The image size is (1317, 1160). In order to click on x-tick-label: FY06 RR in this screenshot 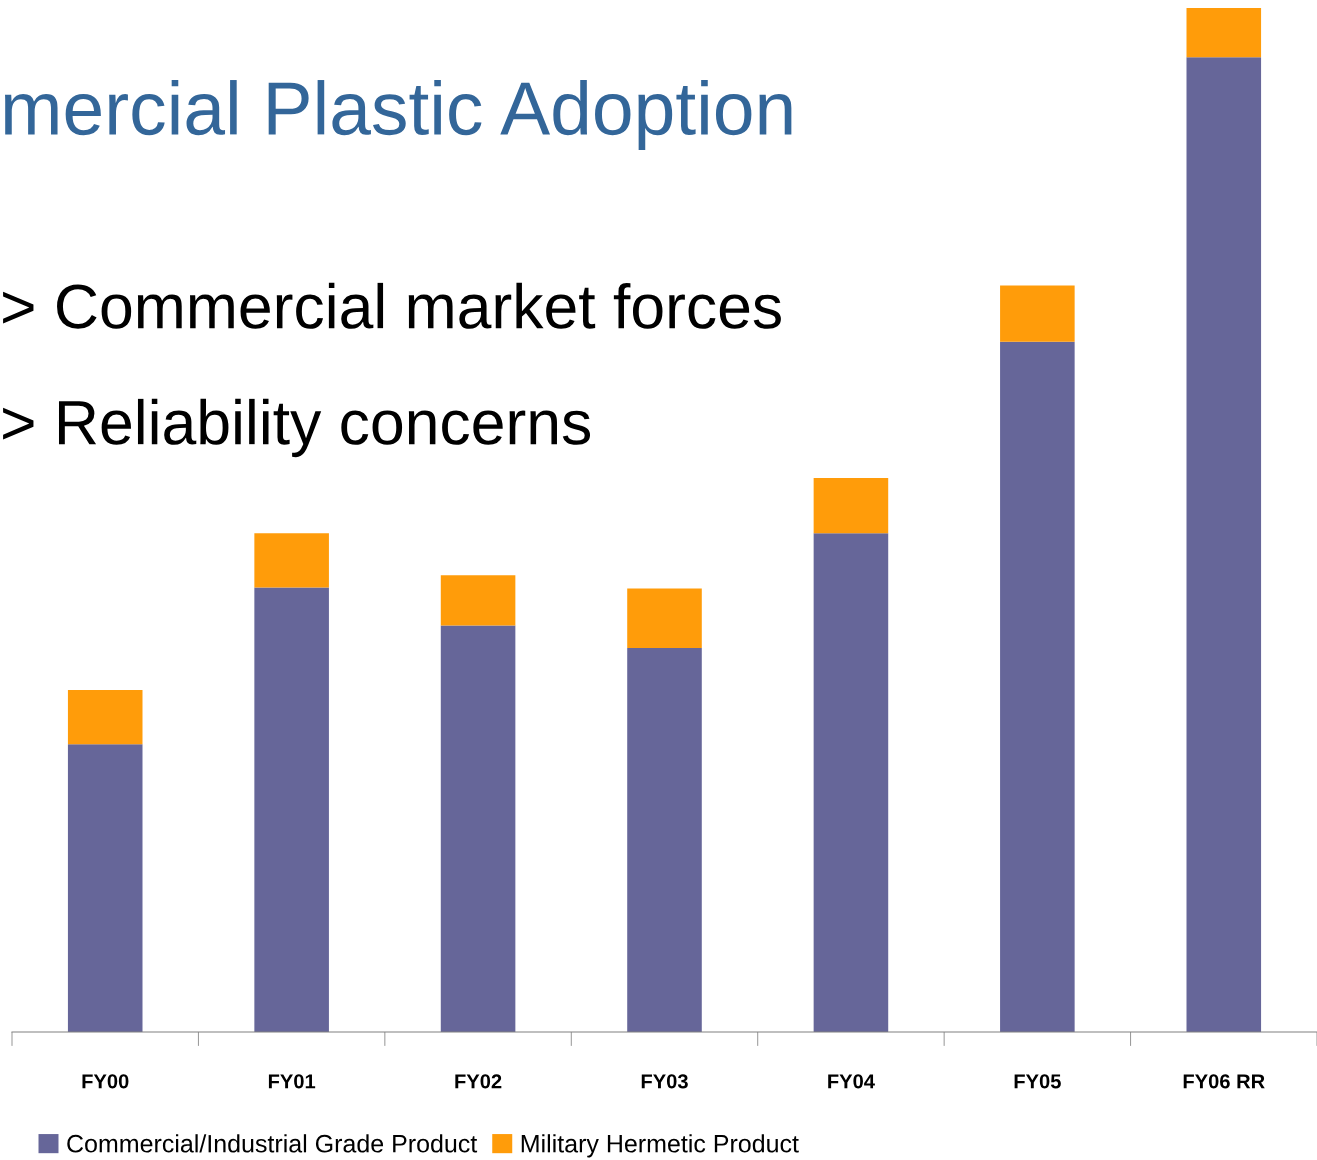, I will do `click(1224, 1081)`.